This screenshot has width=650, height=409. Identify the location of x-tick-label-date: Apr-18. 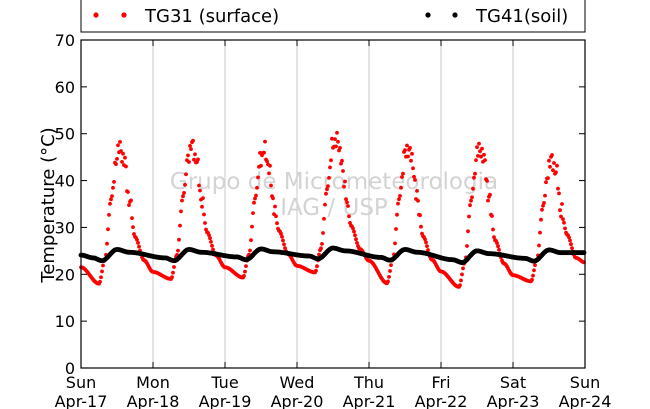
(153, 400).